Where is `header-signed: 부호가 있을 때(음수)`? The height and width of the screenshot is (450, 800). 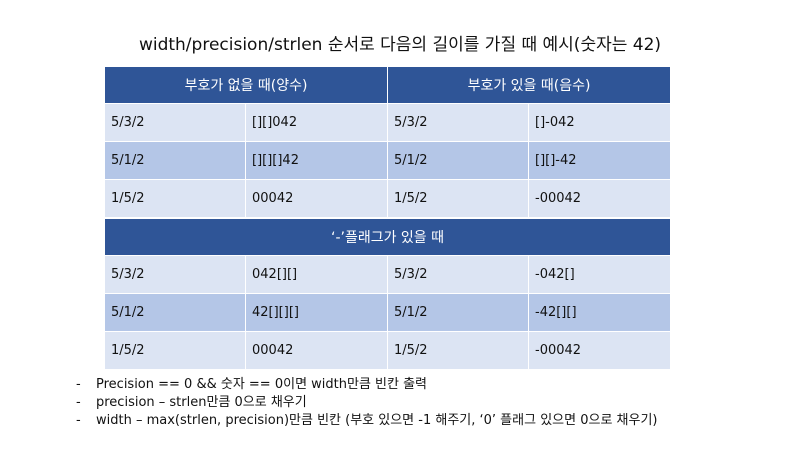
header-signed: 부호가 있을 때(음수) is located at coordinates (529, 85).